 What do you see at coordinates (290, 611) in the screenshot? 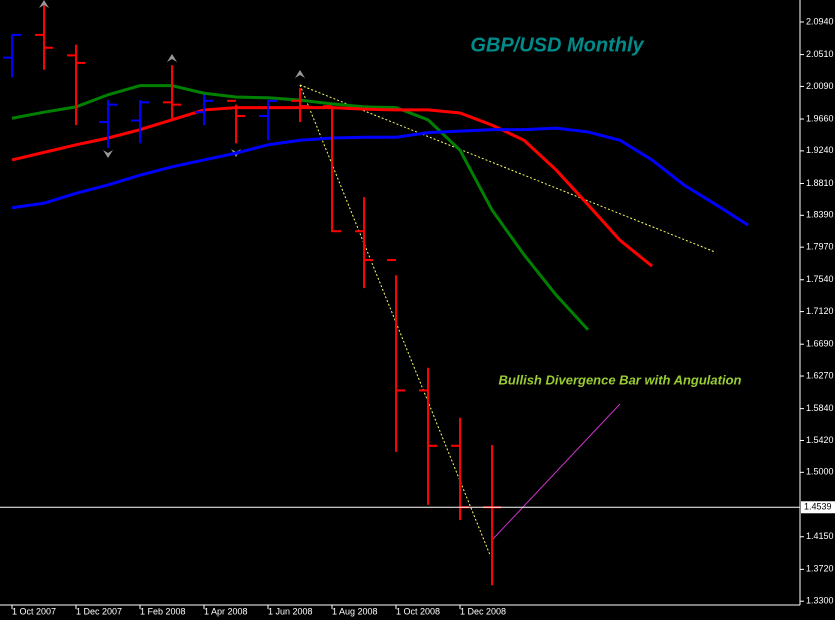
I see `x-tick-label: 1 Jun 2008` at bounding box center [290, 611].